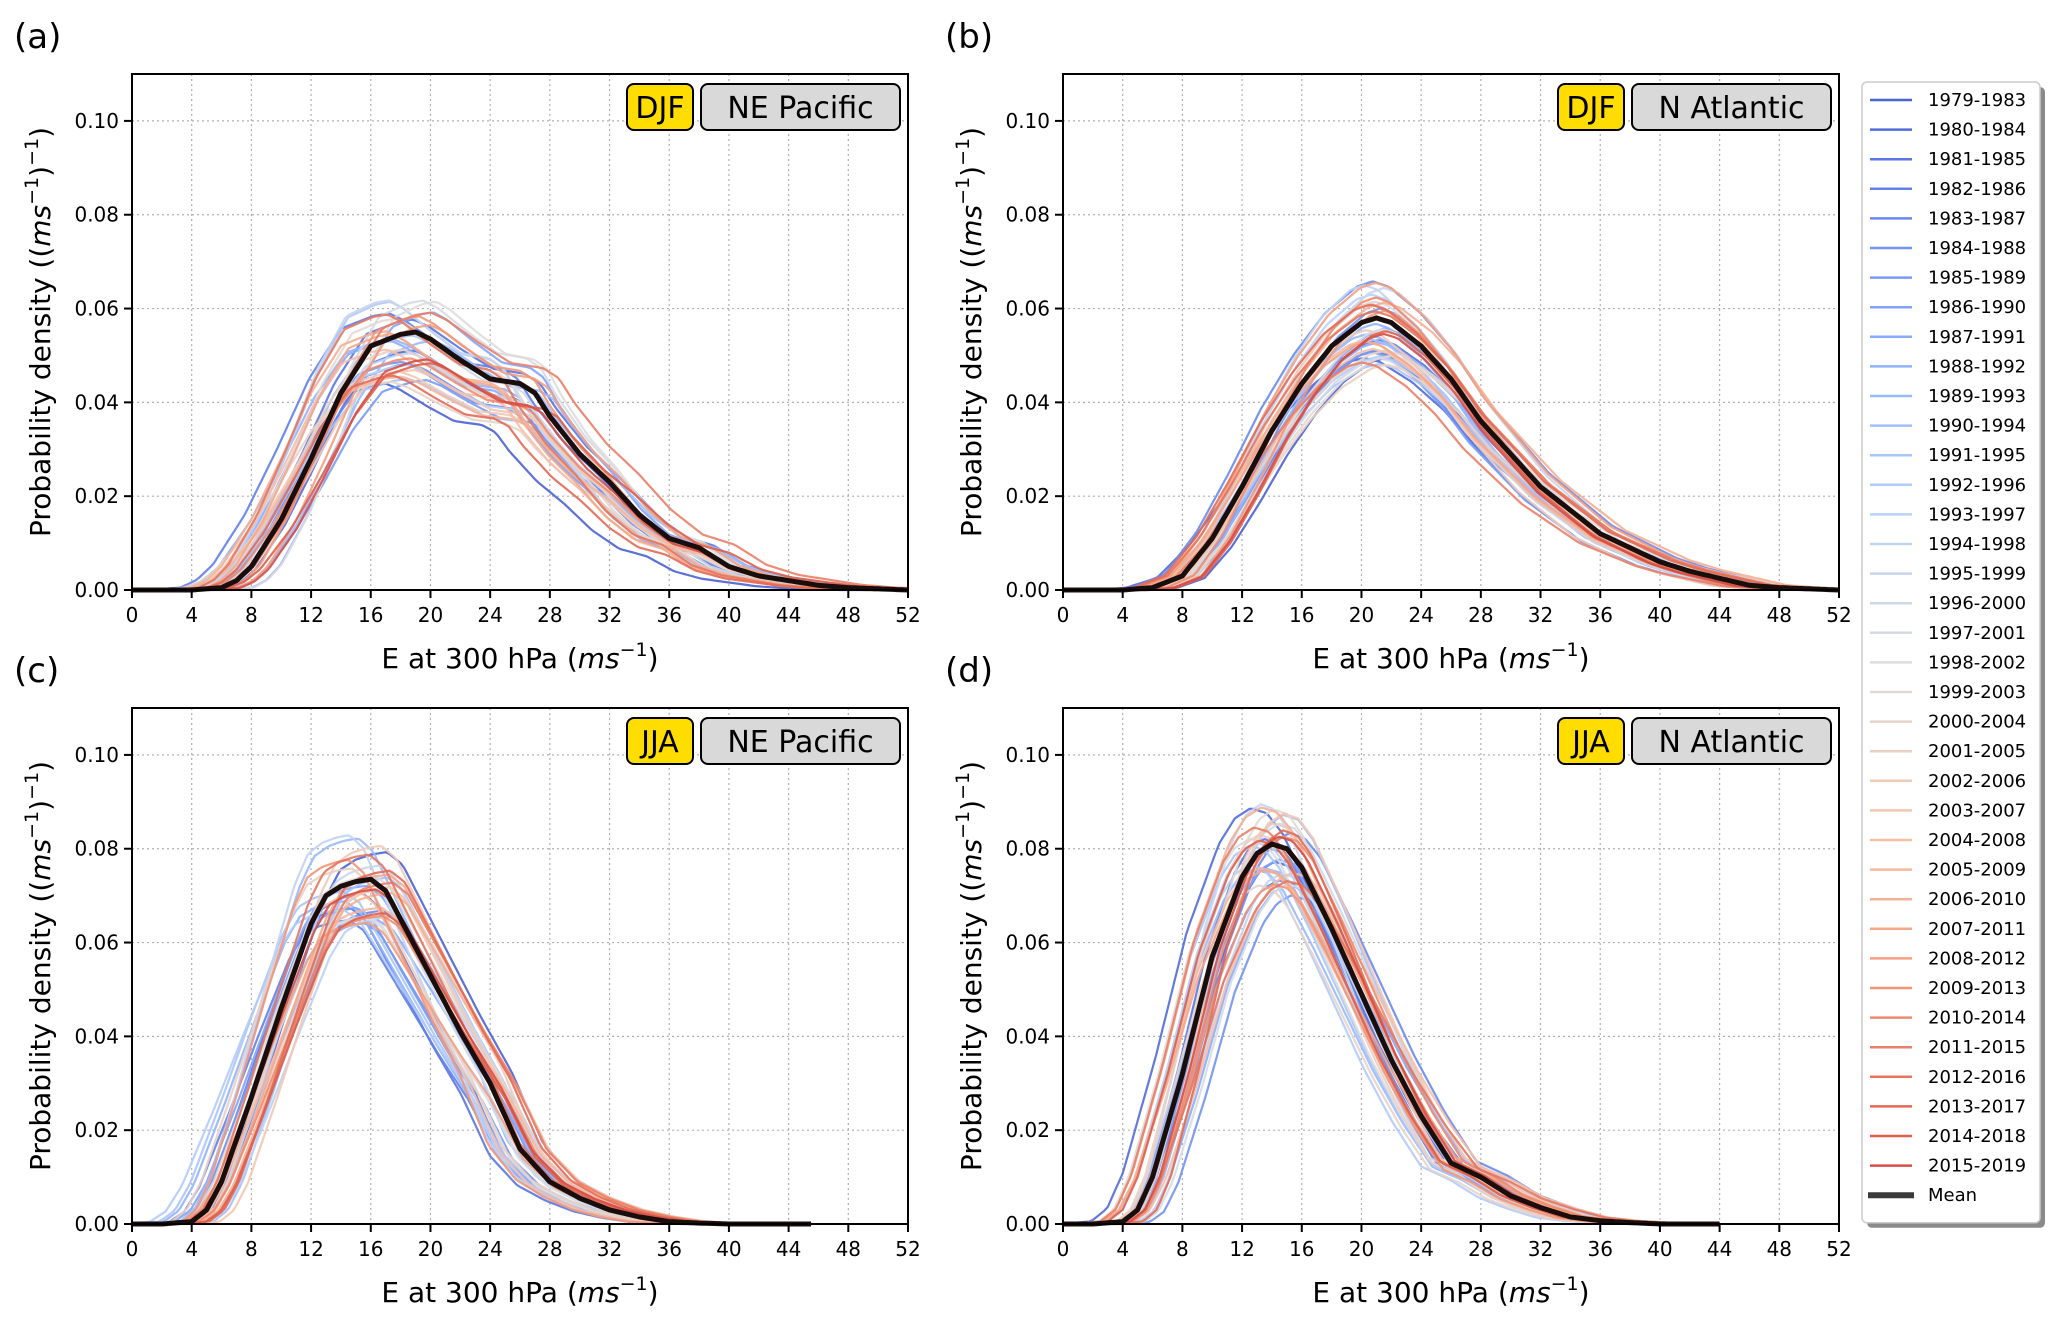  I want to click on x-tick-label: 52, so click(907, 1249).